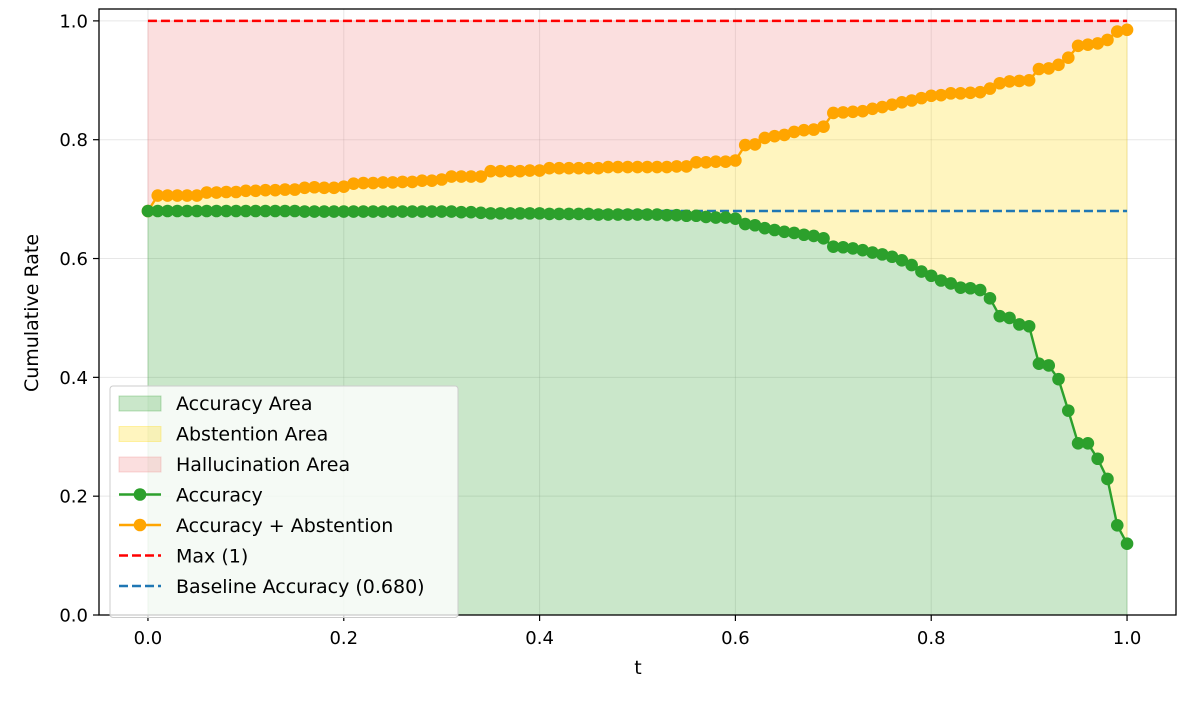  I want to click on legend-box, so click(284, 501).